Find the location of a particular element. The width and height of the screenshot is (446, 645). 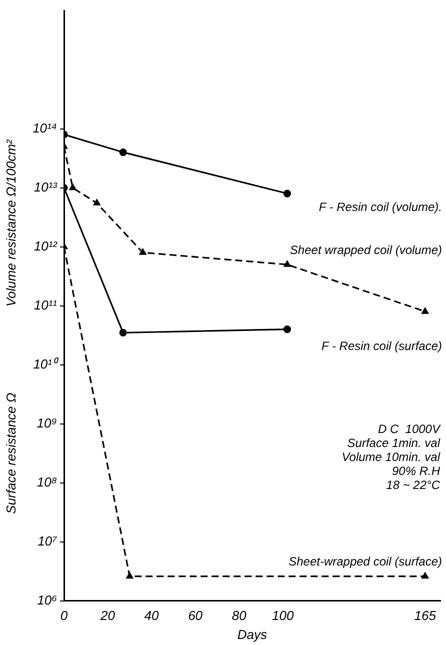

series-label: Sheet-wrapped coil (surface) is located at coordinates (365, 561).